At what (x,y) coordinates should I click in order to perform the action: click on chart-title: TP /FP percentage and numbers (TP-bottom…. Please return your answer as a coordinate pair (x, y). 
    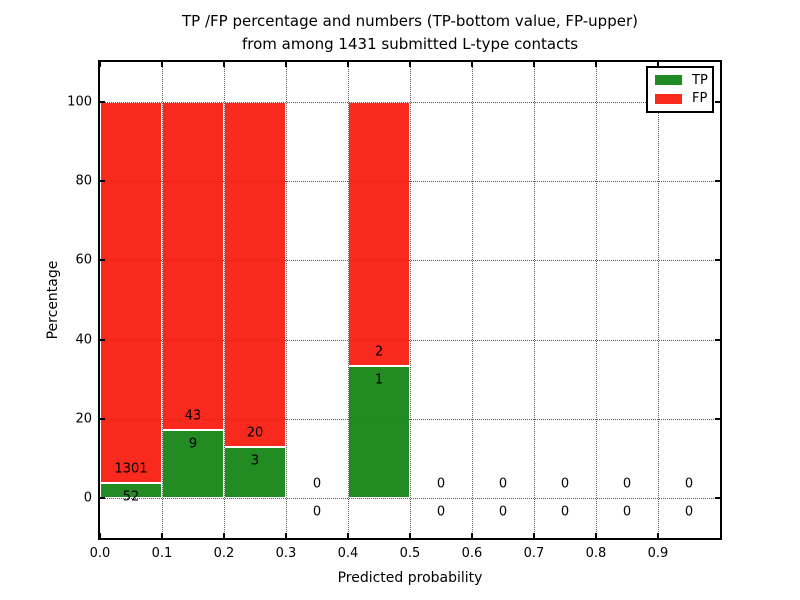
    Looking at the image, I should click on (410, 33).